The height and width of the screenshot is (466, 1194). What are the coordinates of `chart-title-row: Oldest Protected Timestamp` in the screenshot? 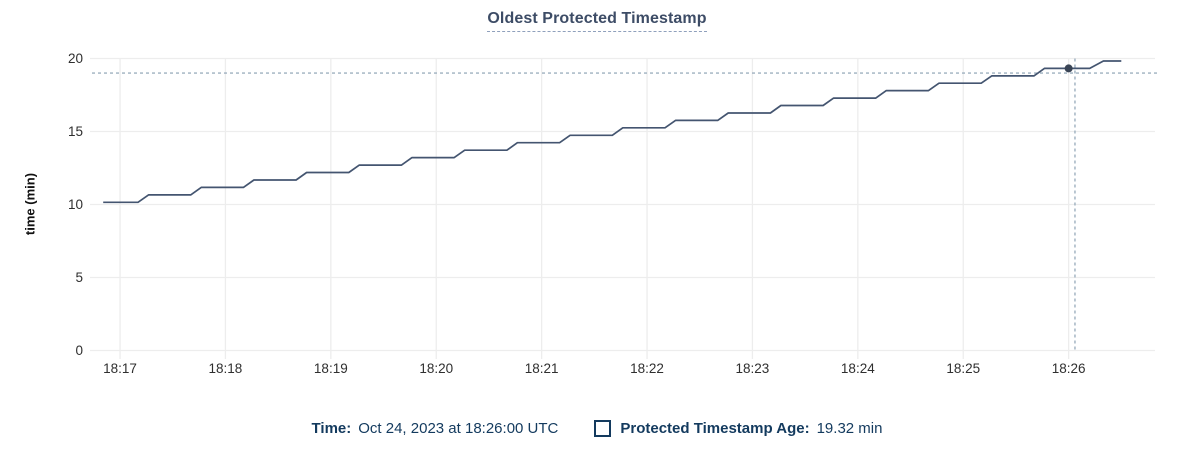 It's located at (597, 21).